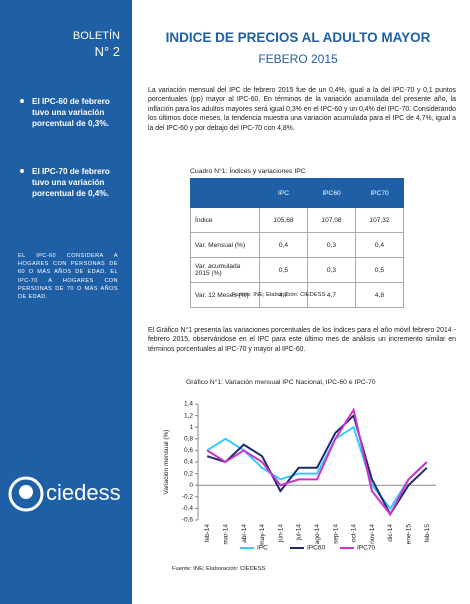 The image size is (470, 604). What do you see at coordinates (225, 270) in the screenshot?
I see `table-cell: Var. acumulada 2015 (%)` at bounding box center [225, 270].